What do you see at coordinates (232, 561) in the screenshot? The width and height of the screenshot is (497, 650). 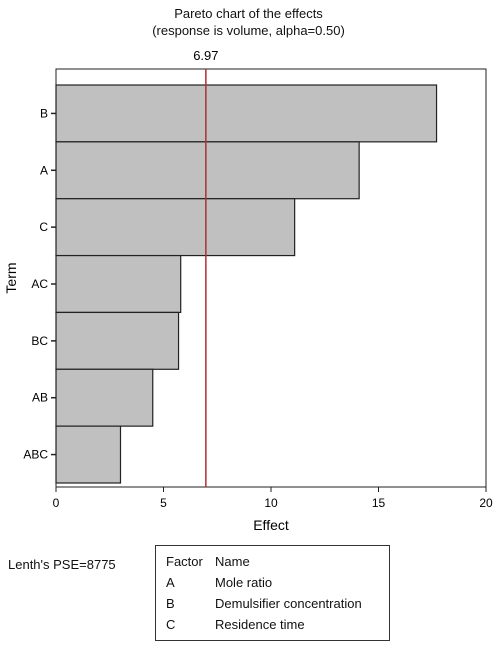 I see `legend-header-name: Name` at bounding box center [232, 561].